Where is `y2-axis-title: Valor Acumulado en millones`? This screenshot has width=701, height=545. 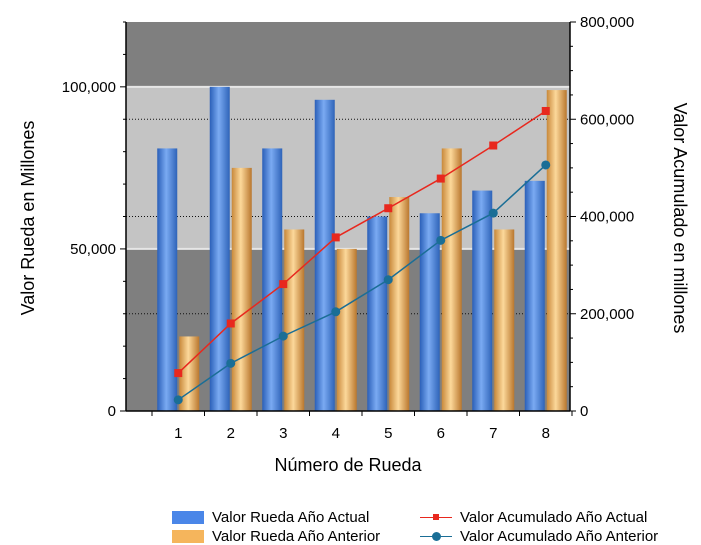 y2-axis-title: Valor Acumulado en millones is located at coordinates (680, 218).